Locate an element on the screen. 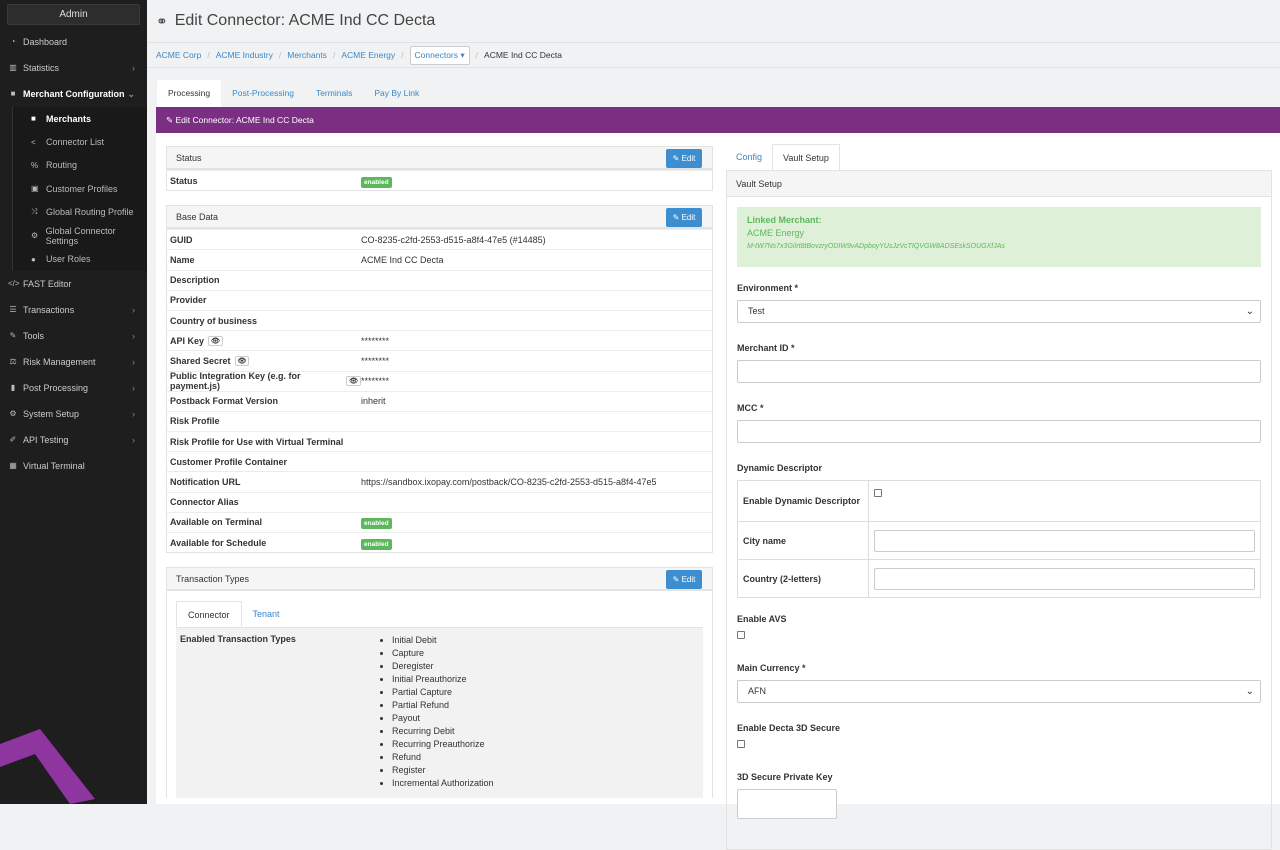 The image size is (1280, 850). row-label: Available for Schedule is located at coordinates (218, 542).